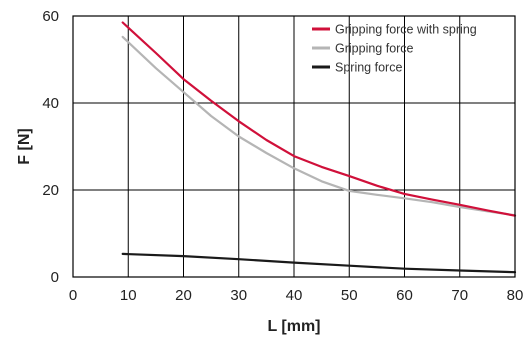 This screenshot has height=343, width=526. What do you see at coordinates (50, 16) in the screenshot?
I see `y-tick-label: 60` at bounding box center [50, 16].